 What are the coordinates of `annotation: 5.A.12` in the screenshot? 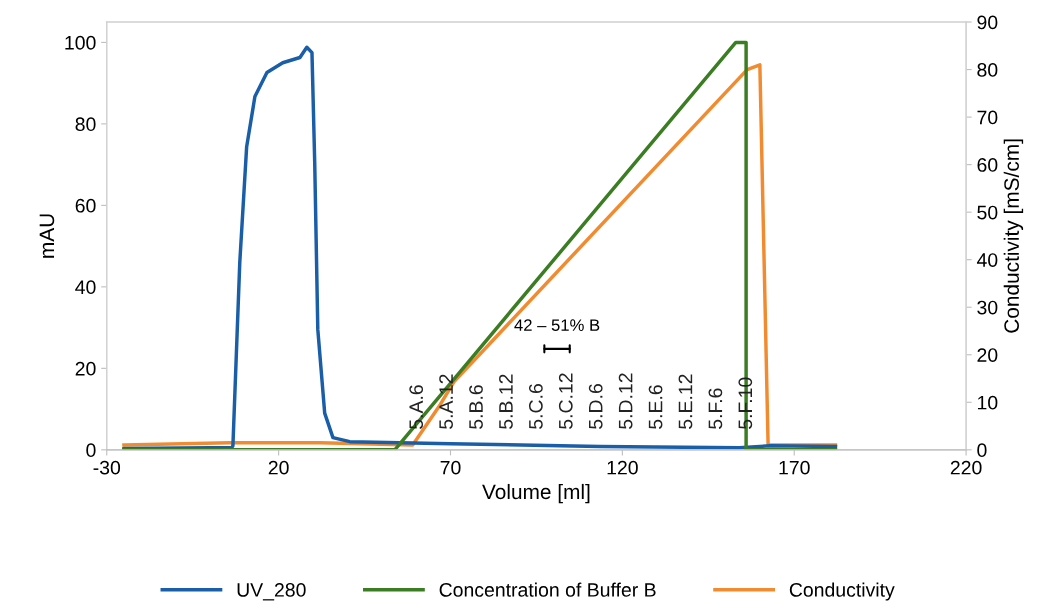 It's located at (446, 401).